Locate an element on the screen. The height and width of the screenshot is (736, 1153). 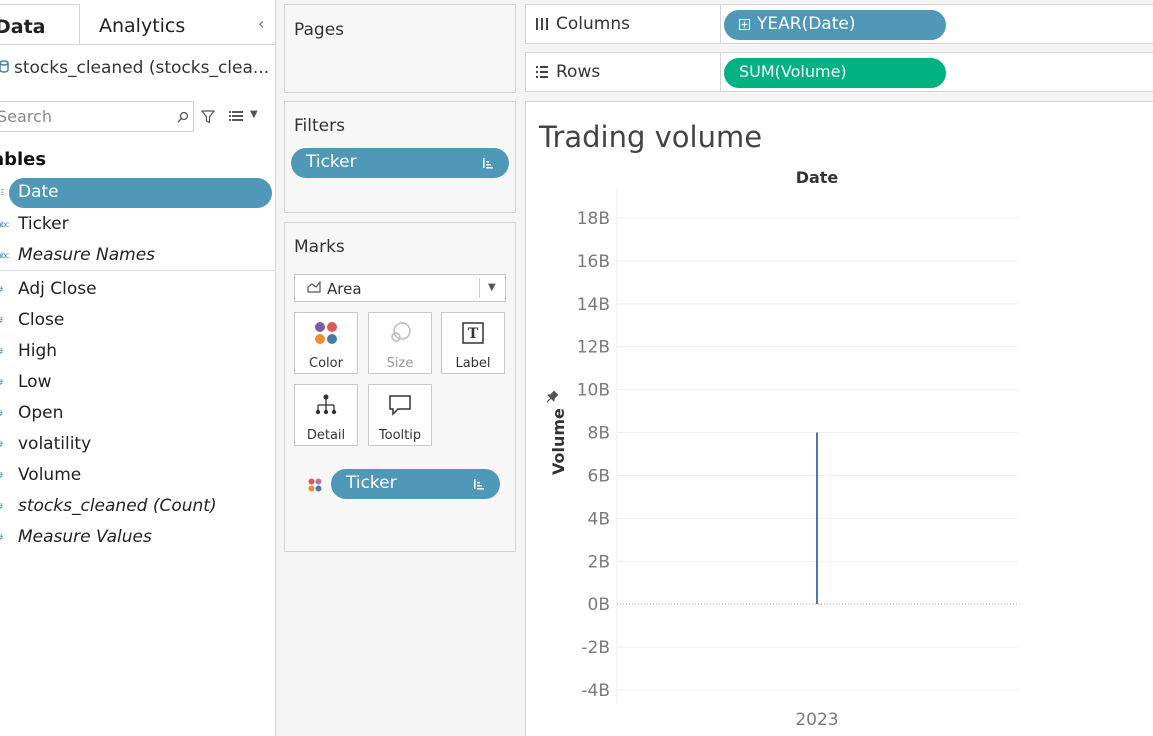
field-label: Low is located at coordinates (35, 382).